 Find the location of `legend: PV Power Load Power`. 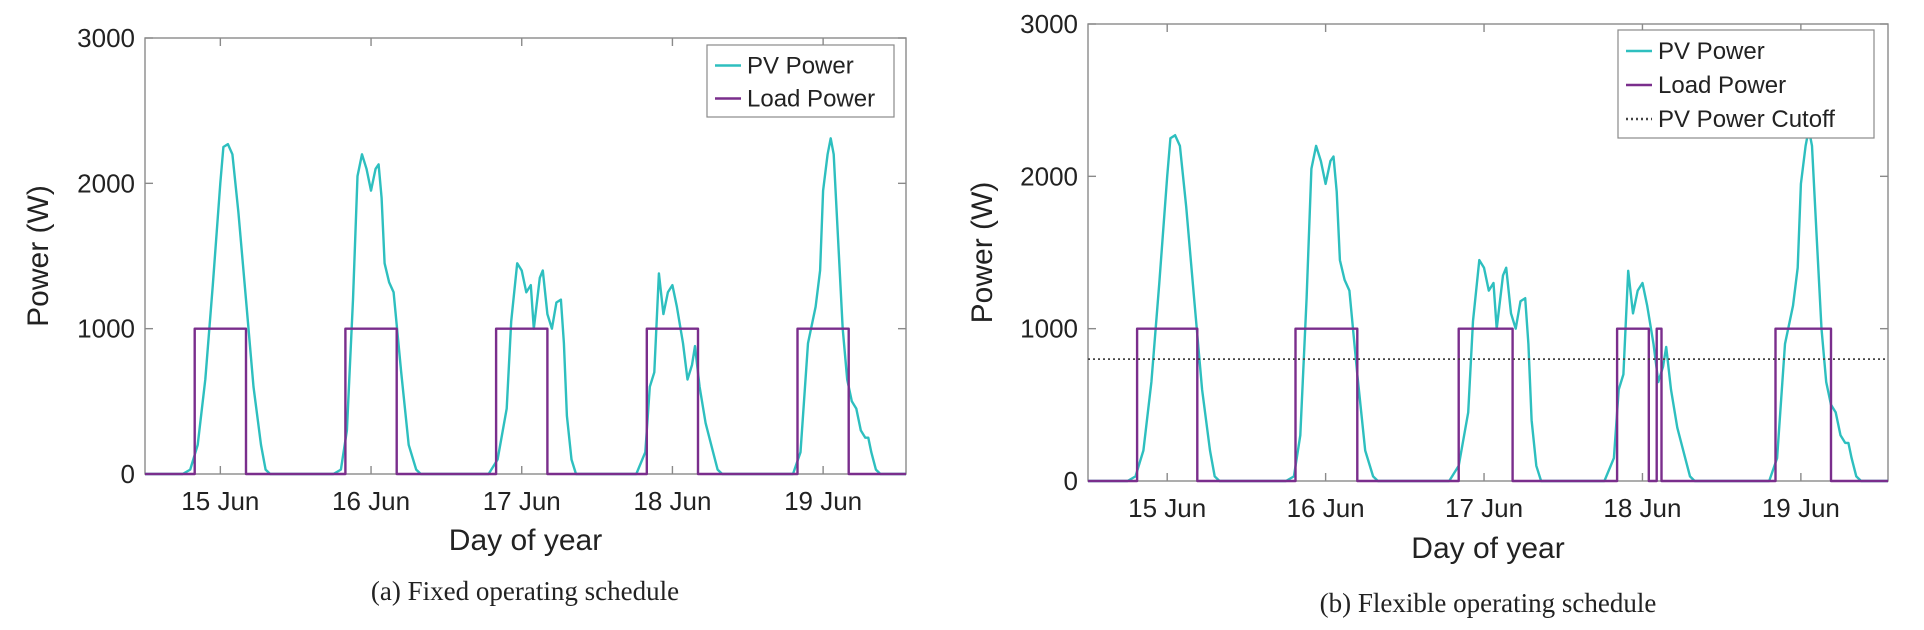

legend: PV Power Load Power is located at coordinates (800, 81).